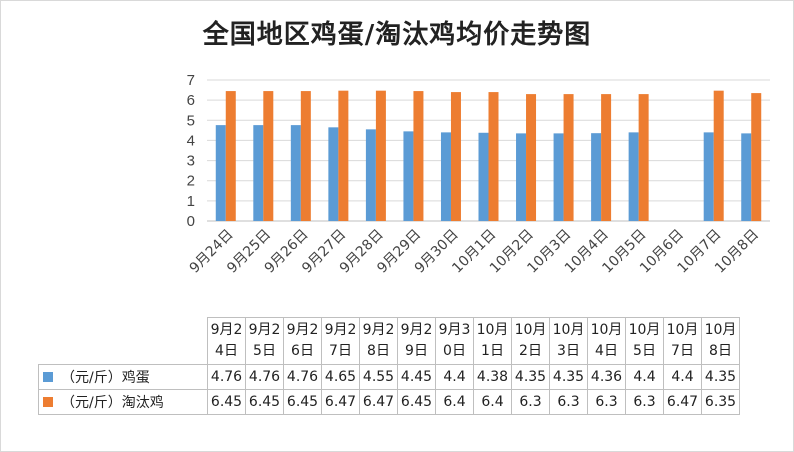  What do you see at coordinates (644, 341) in the screenshot?
I see `table-header-cell: 10月5日` at bounding box center [644, 341].